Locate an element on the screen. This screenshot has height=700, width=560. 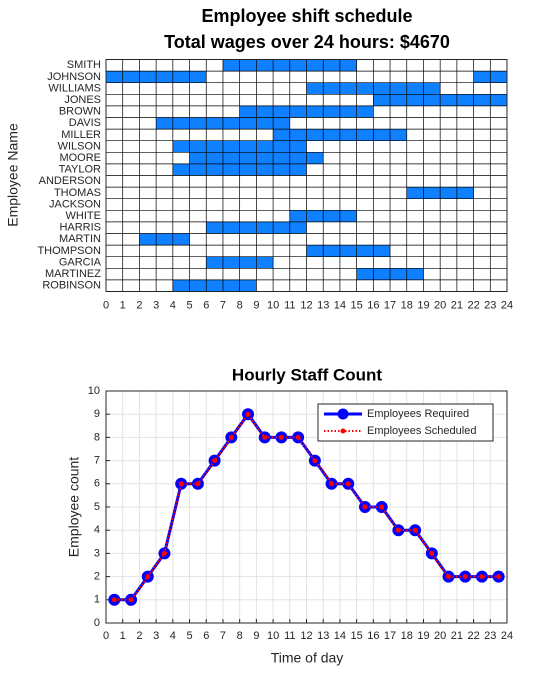
x-tick-label: 23 is located at coordinates (490, 305).